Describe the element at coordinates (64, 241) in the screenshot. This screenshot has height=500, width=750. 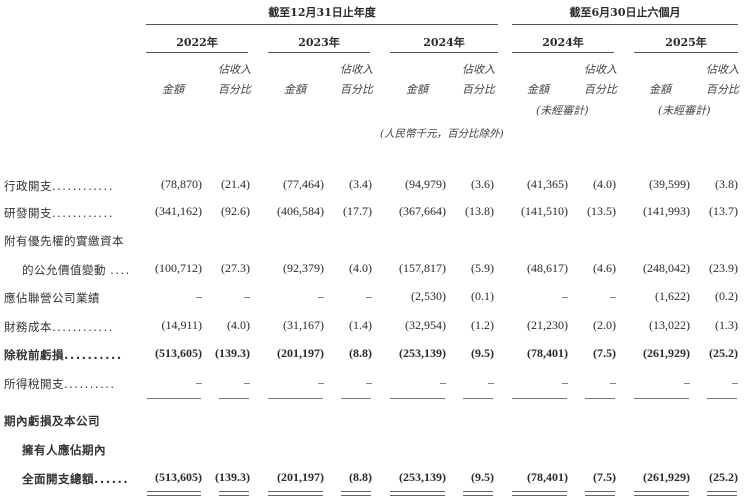
I see `row-label-fair-value-line1: 附有優先權的實繳資本` at that location.